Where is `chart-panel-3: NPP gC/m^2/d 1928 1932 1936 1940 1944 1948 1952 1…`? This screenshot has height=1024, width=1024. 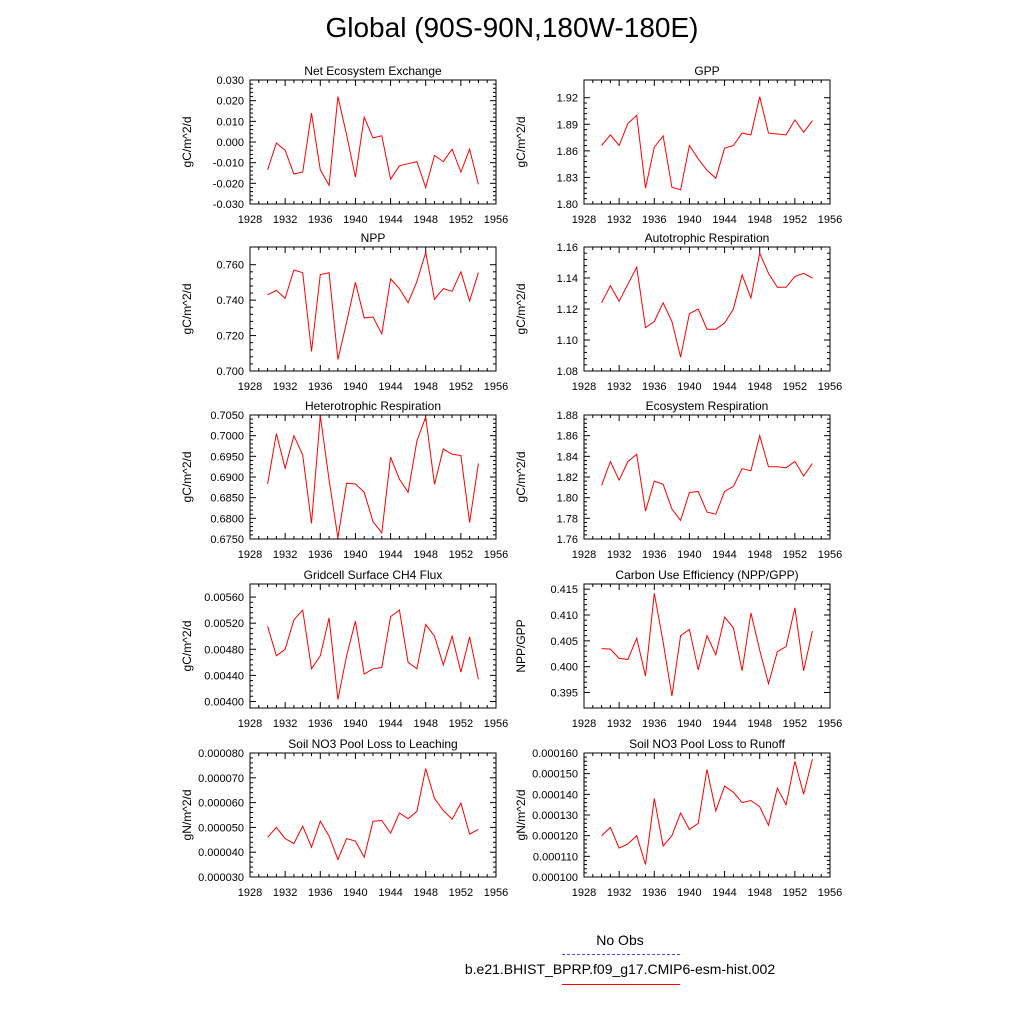
chart-panel-3: NPP gC/m^2/d 1928 1932 1936 1940 1944 1948 1952 1… is located at coordinates (344, 312).